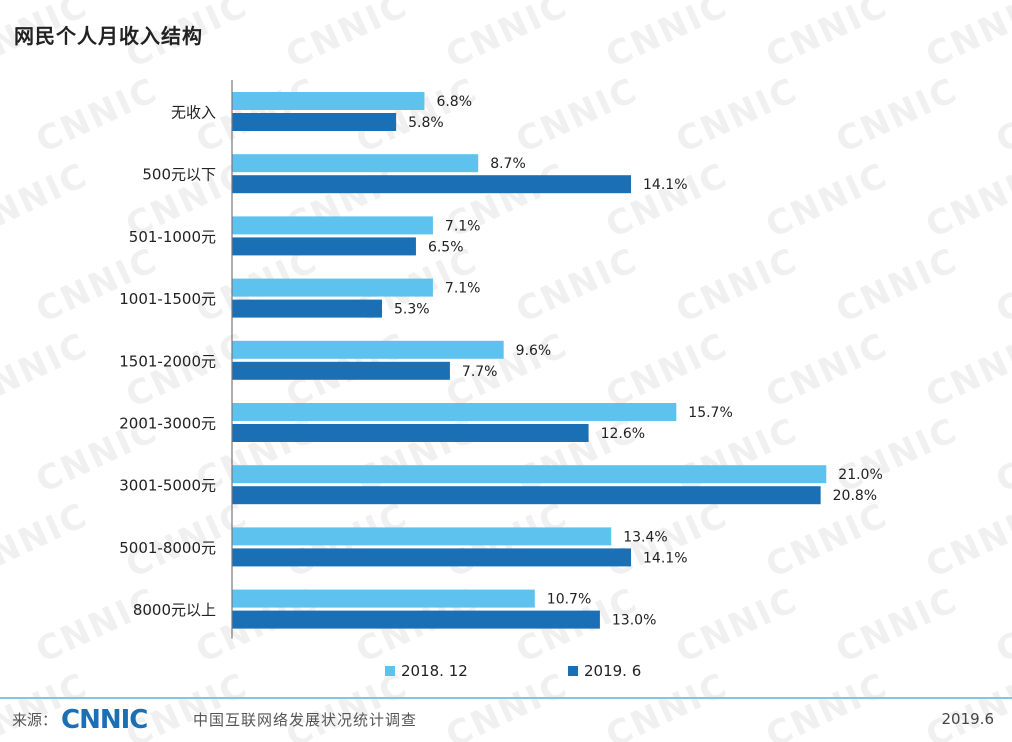 Image resolution: width=1012 pixels, height=742 pixels. I want to click on cnnic-logo: CNNIC, so click(125, 719).